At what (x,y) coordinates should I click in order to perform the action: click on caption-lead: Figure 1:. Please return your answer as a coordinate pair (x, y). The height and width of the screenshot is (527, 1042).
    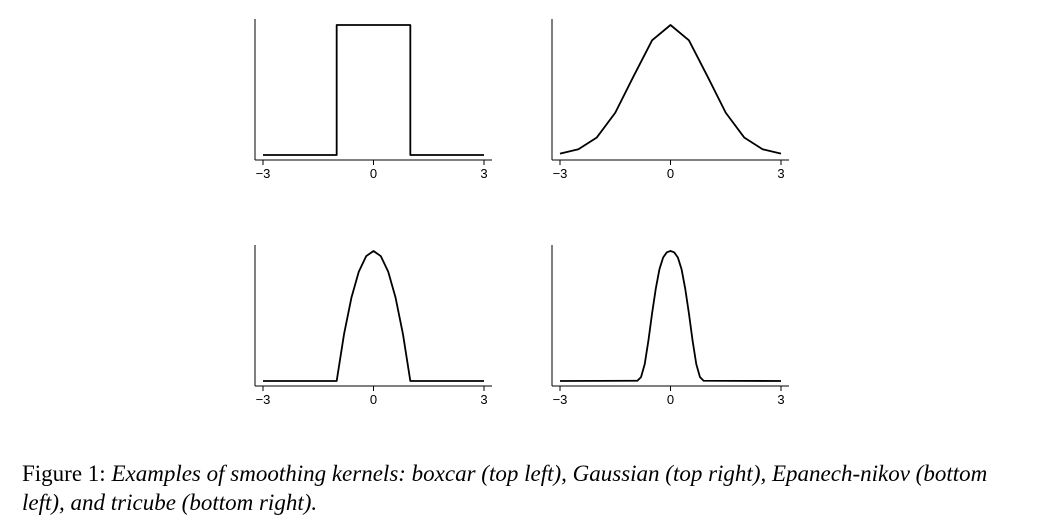
    Looking at the image, I should click on (67, 473).